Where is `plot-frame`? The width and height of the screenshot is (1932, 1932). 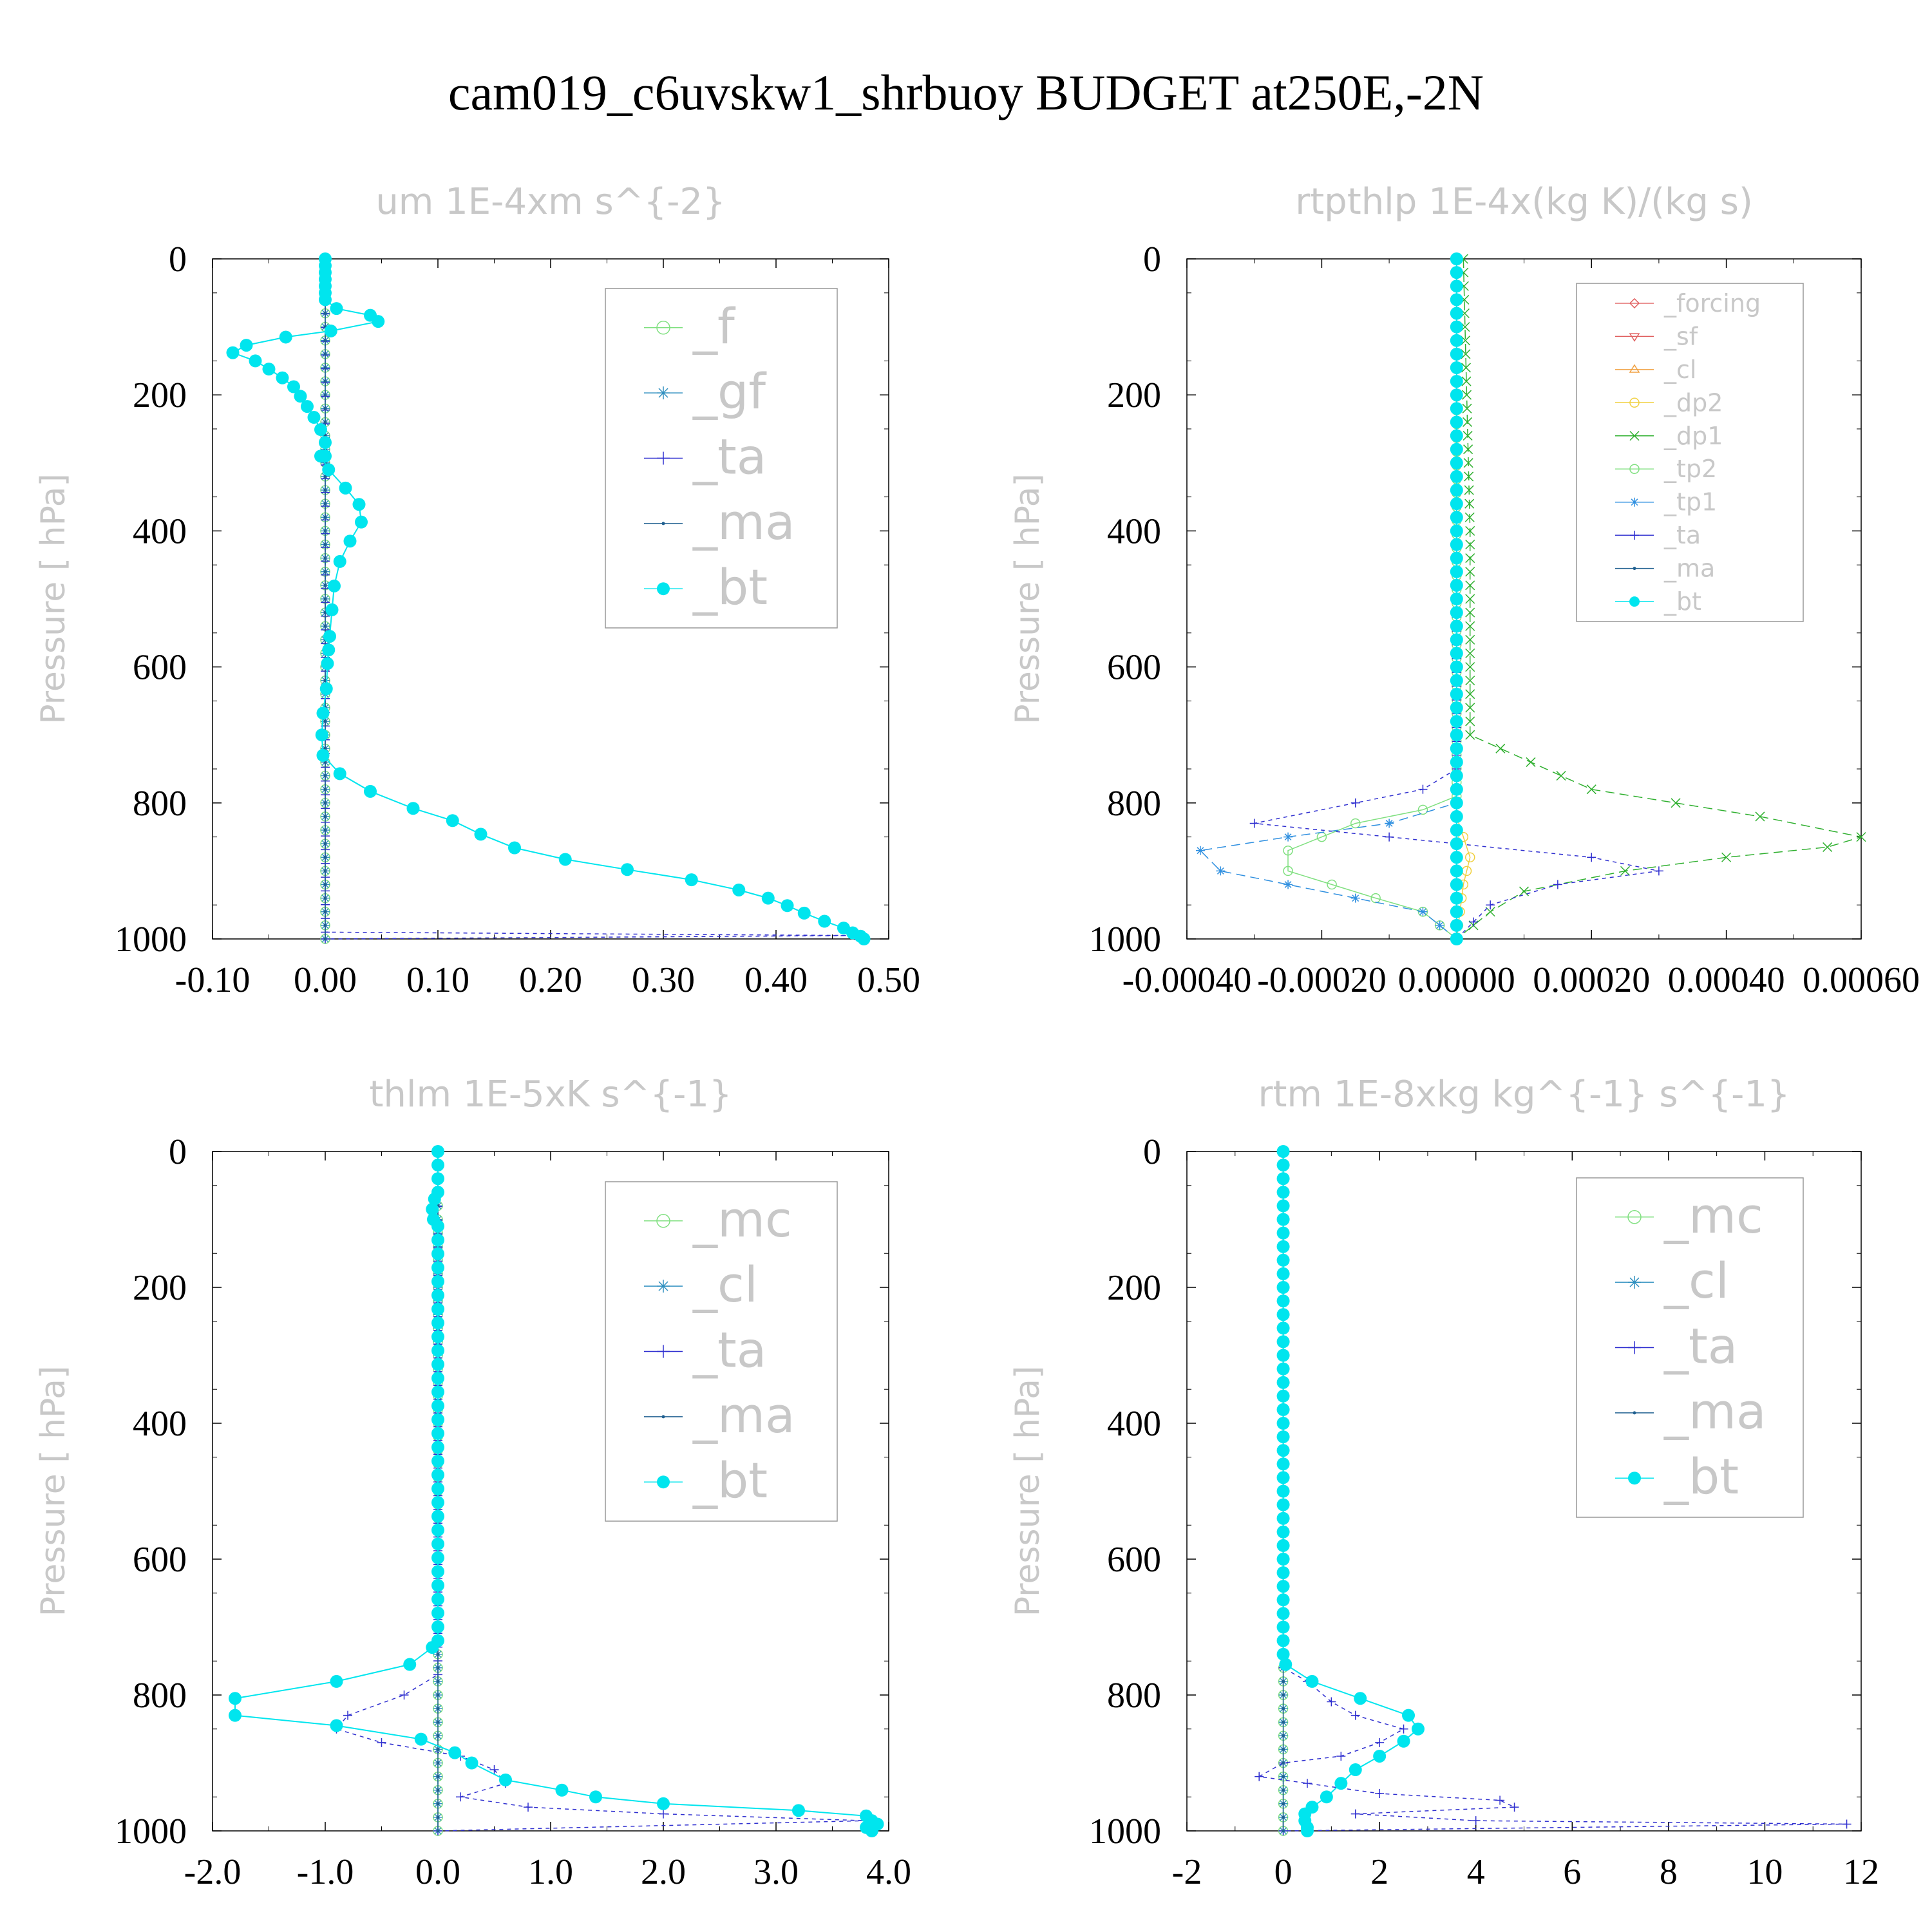 plot-frame is located at coordinates (550, 1492).